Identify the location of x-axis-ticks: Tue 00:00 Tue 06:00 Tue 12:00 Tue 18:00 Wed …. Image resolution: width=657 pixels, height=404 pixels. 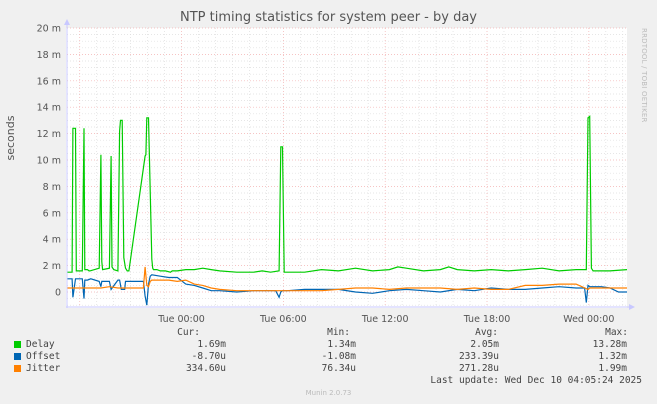
(385, 319).